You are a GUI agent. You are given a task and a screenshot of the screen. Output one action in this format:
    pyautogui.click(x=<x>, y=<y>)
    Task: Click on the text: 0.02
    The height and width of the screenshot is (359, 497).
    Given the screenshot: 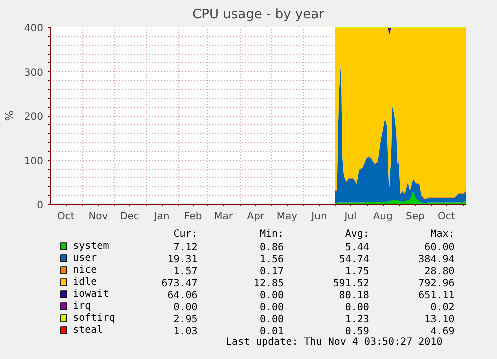 What is the action you would take?
    pyautogui.click(x=442, y=308)
    